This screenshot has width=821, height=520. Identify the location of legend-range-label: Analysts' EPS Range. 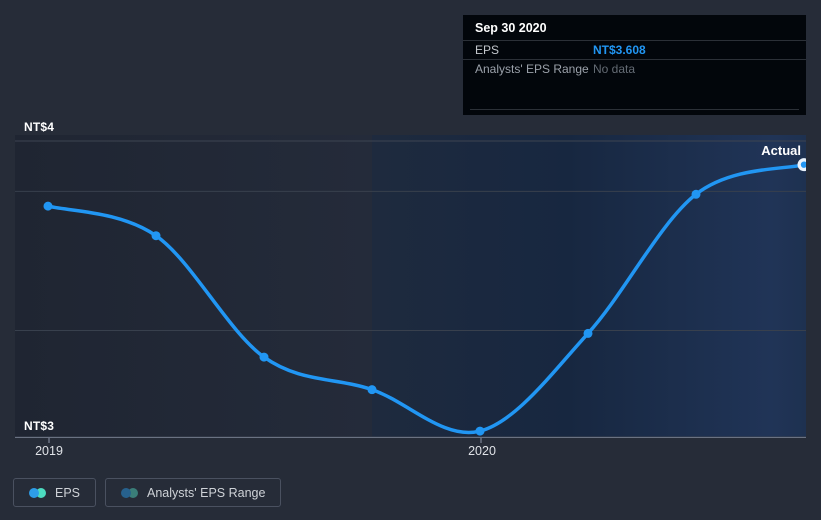
(206, 492).